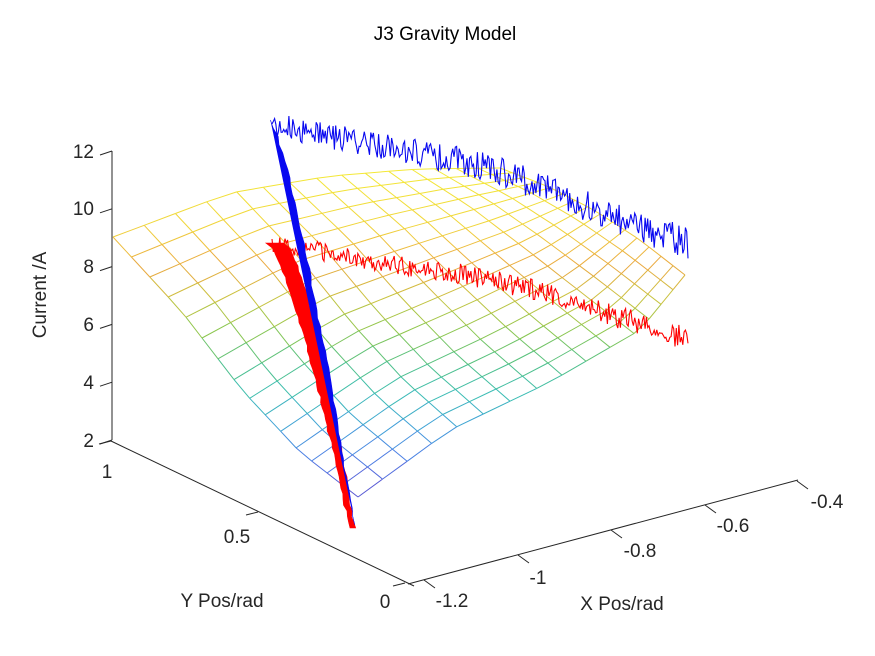  Describe the element at coordinates (480, 187) in the screenshot. I see `trajectory-sweep-line` at that location.